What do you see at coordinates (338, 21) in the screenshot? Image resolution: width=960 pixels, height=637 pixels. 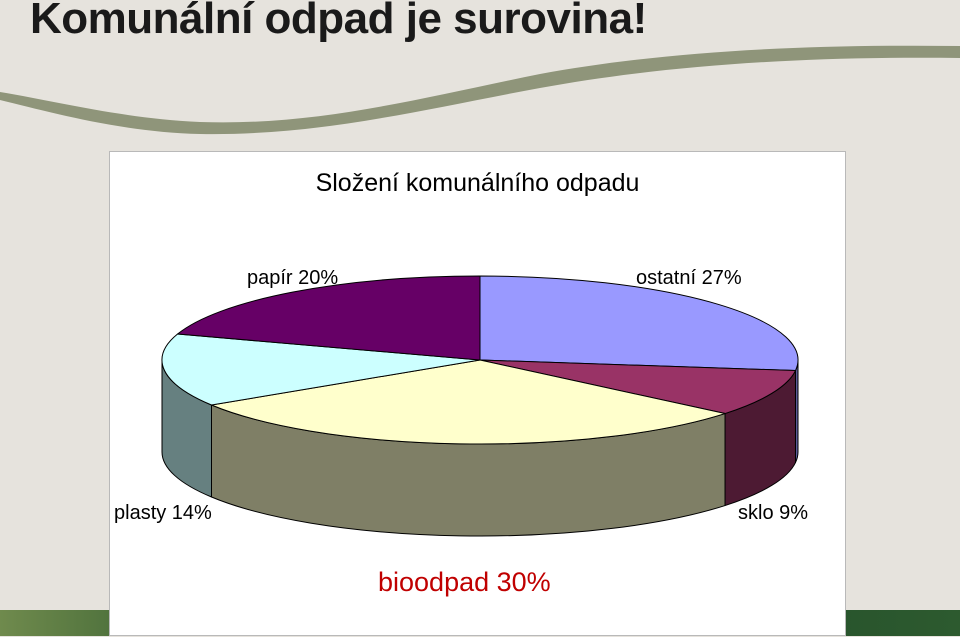 I see `slide-title: Komunální odpad je surovina!` at bounding box center [338, 21].